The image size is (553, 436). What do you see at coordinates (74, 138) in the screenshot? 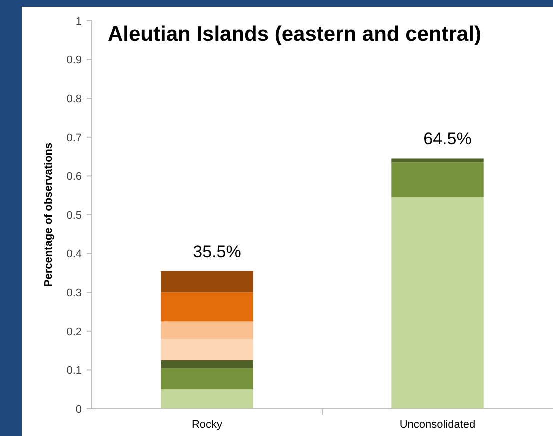
I see `y-tick-label: 0.7` at bounding box center [74, 138].